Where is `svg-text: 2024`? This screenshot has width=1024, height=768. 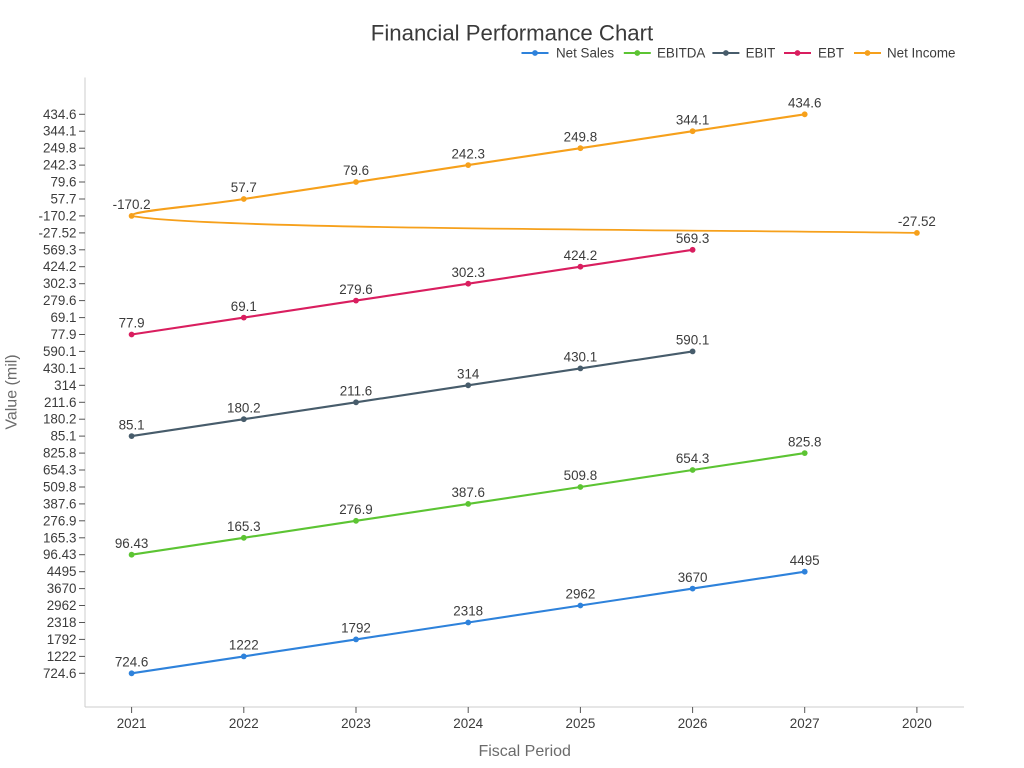 svg-text: 2024 is located at coordinates (468, 723).